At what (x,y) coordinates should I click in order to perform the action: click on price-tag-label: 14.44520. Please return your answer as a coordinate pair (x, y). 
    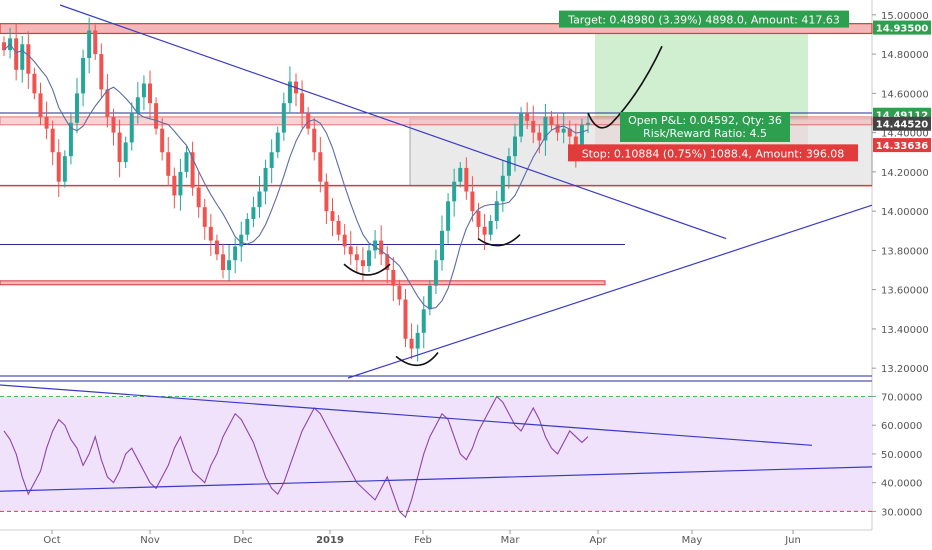
    Looking at the image, I should click on (902, 125).